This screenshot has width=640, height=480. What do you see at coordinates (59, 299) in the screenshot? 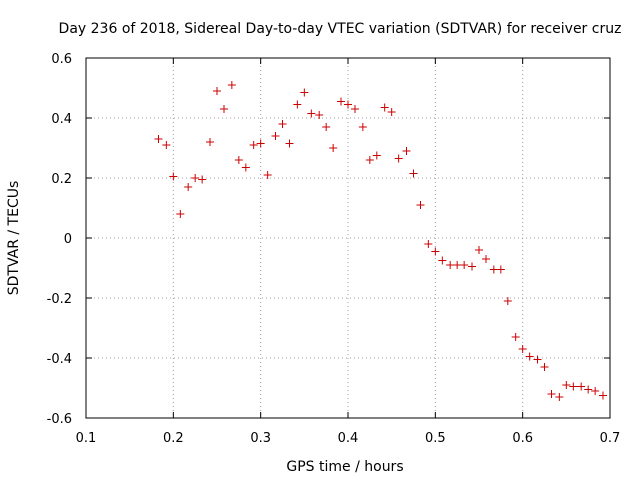
I see `y-tick-label: -0.2` at bounding box center [59, 299].